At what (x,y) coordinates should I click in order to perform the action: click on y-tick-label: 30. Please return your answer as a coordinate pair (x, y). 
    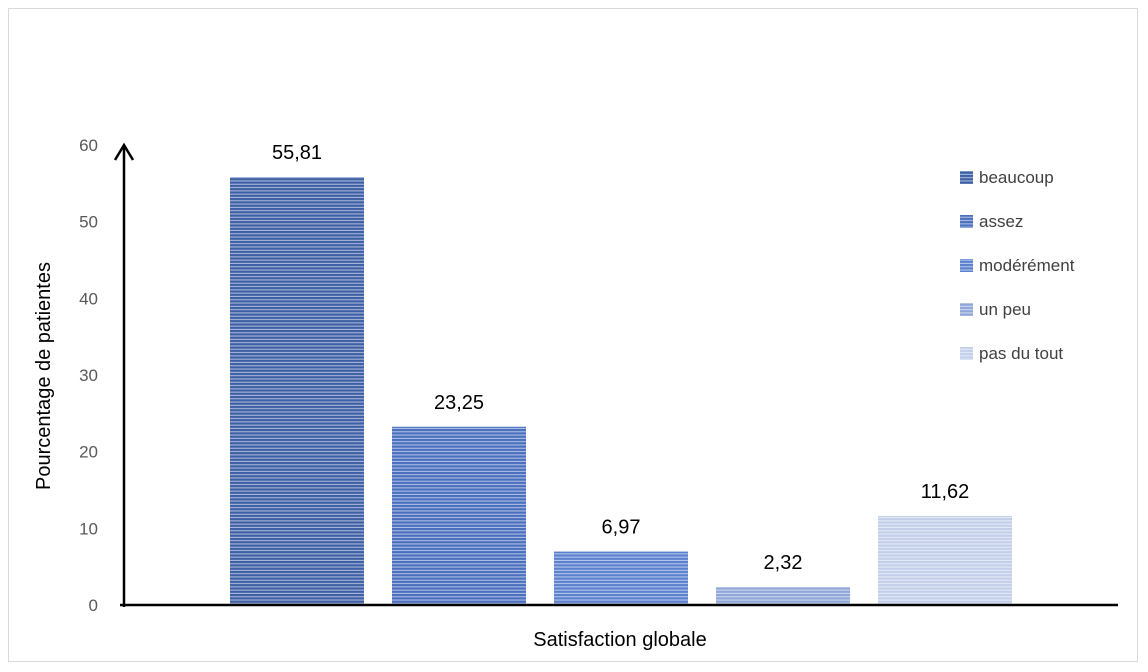
    Looking at the image, I should click on (88, 375).